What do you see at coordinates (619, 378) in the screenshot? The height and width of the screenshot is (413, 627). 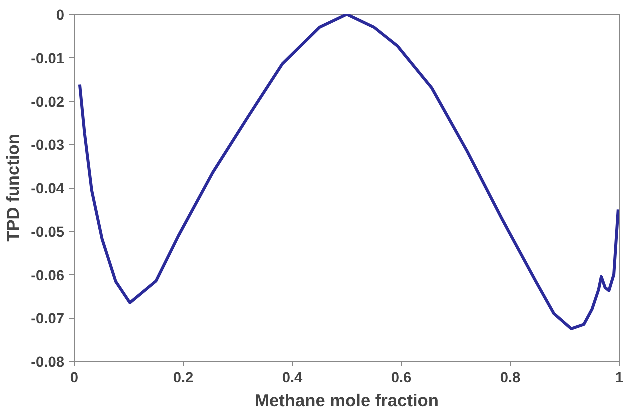 I see `x-tick-label: 1` at bounding box center [619, 378].